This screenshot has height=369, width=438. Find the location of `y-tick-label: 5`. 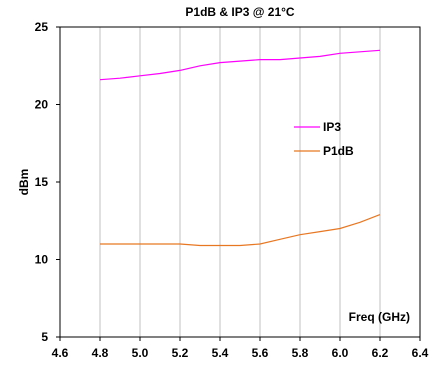

y-tick-label: 5 is located at coordinates (44, 337).